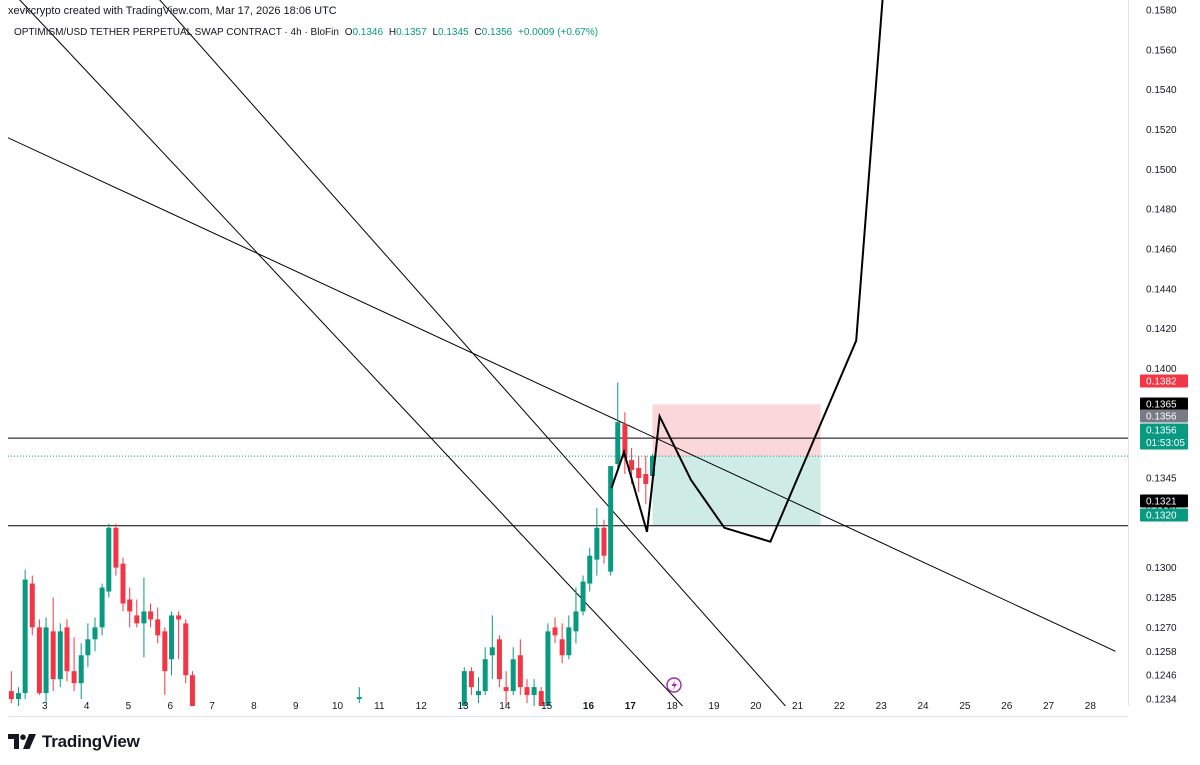  What do you see at coordinates (1007, 706) in the screenshot?
I see `time-tick-label: 26` at bounding box center [1007, 706].